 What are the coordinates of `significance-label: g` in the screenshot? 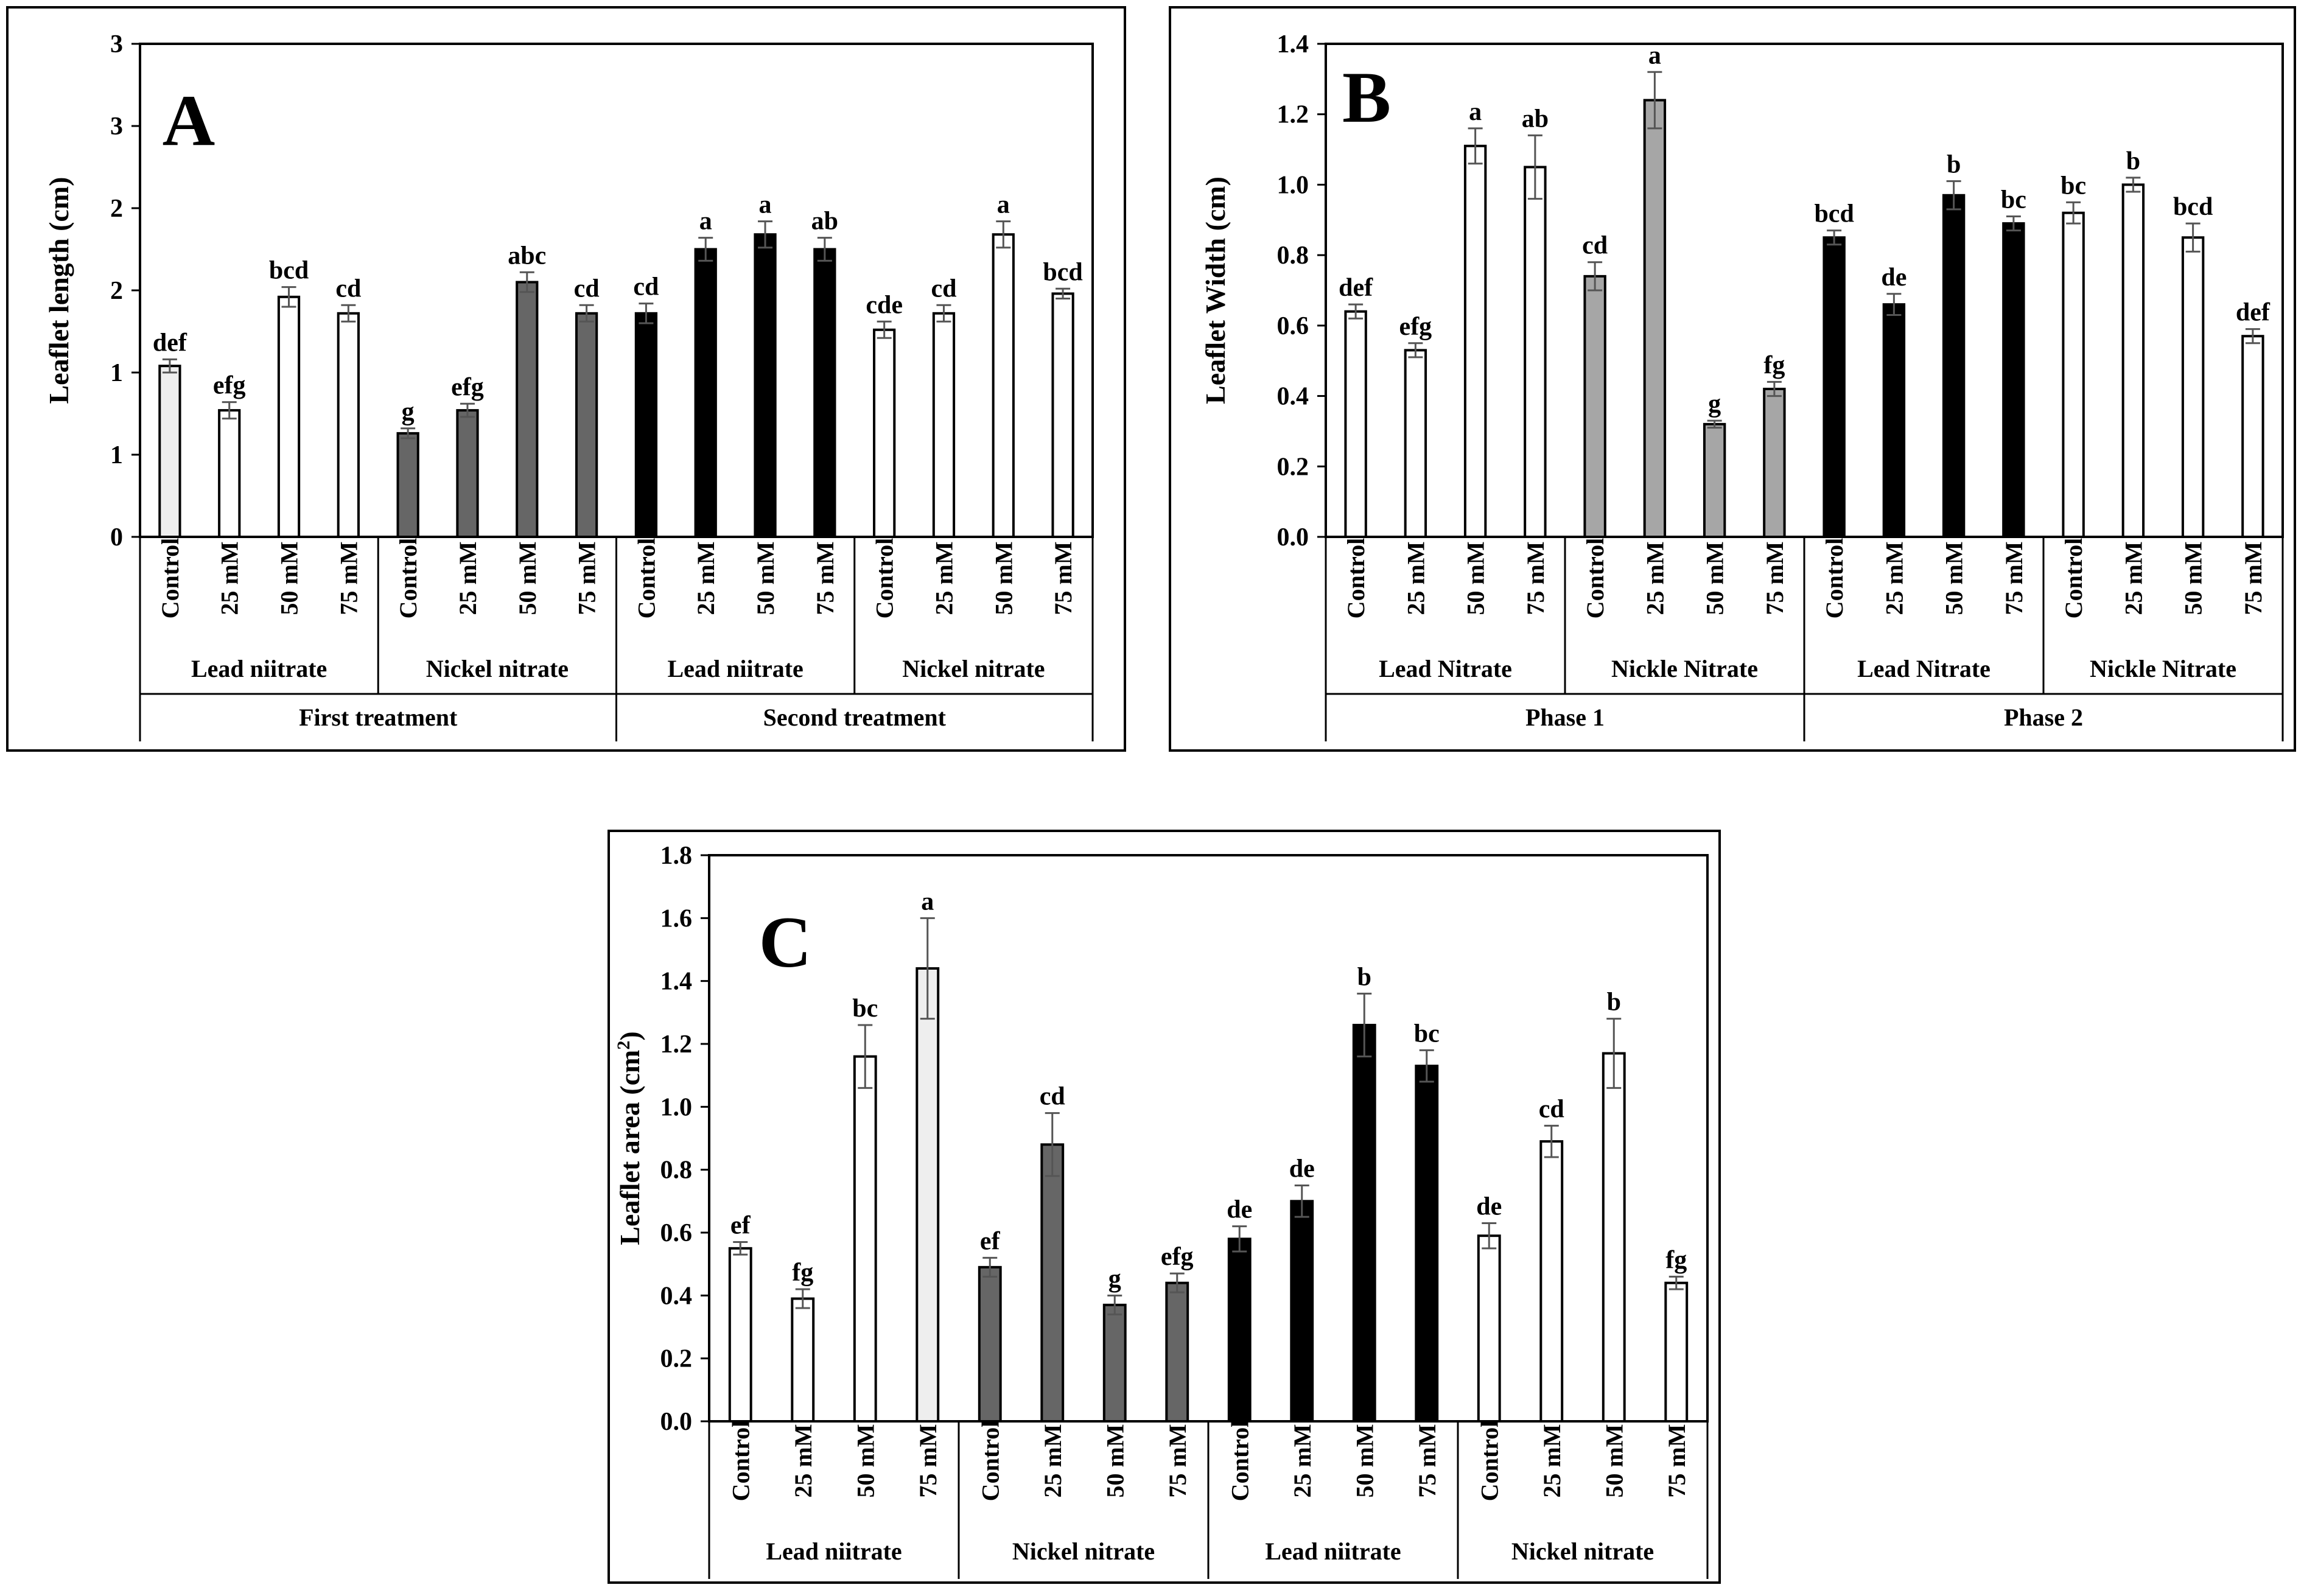 It's located at (1114, 1279).